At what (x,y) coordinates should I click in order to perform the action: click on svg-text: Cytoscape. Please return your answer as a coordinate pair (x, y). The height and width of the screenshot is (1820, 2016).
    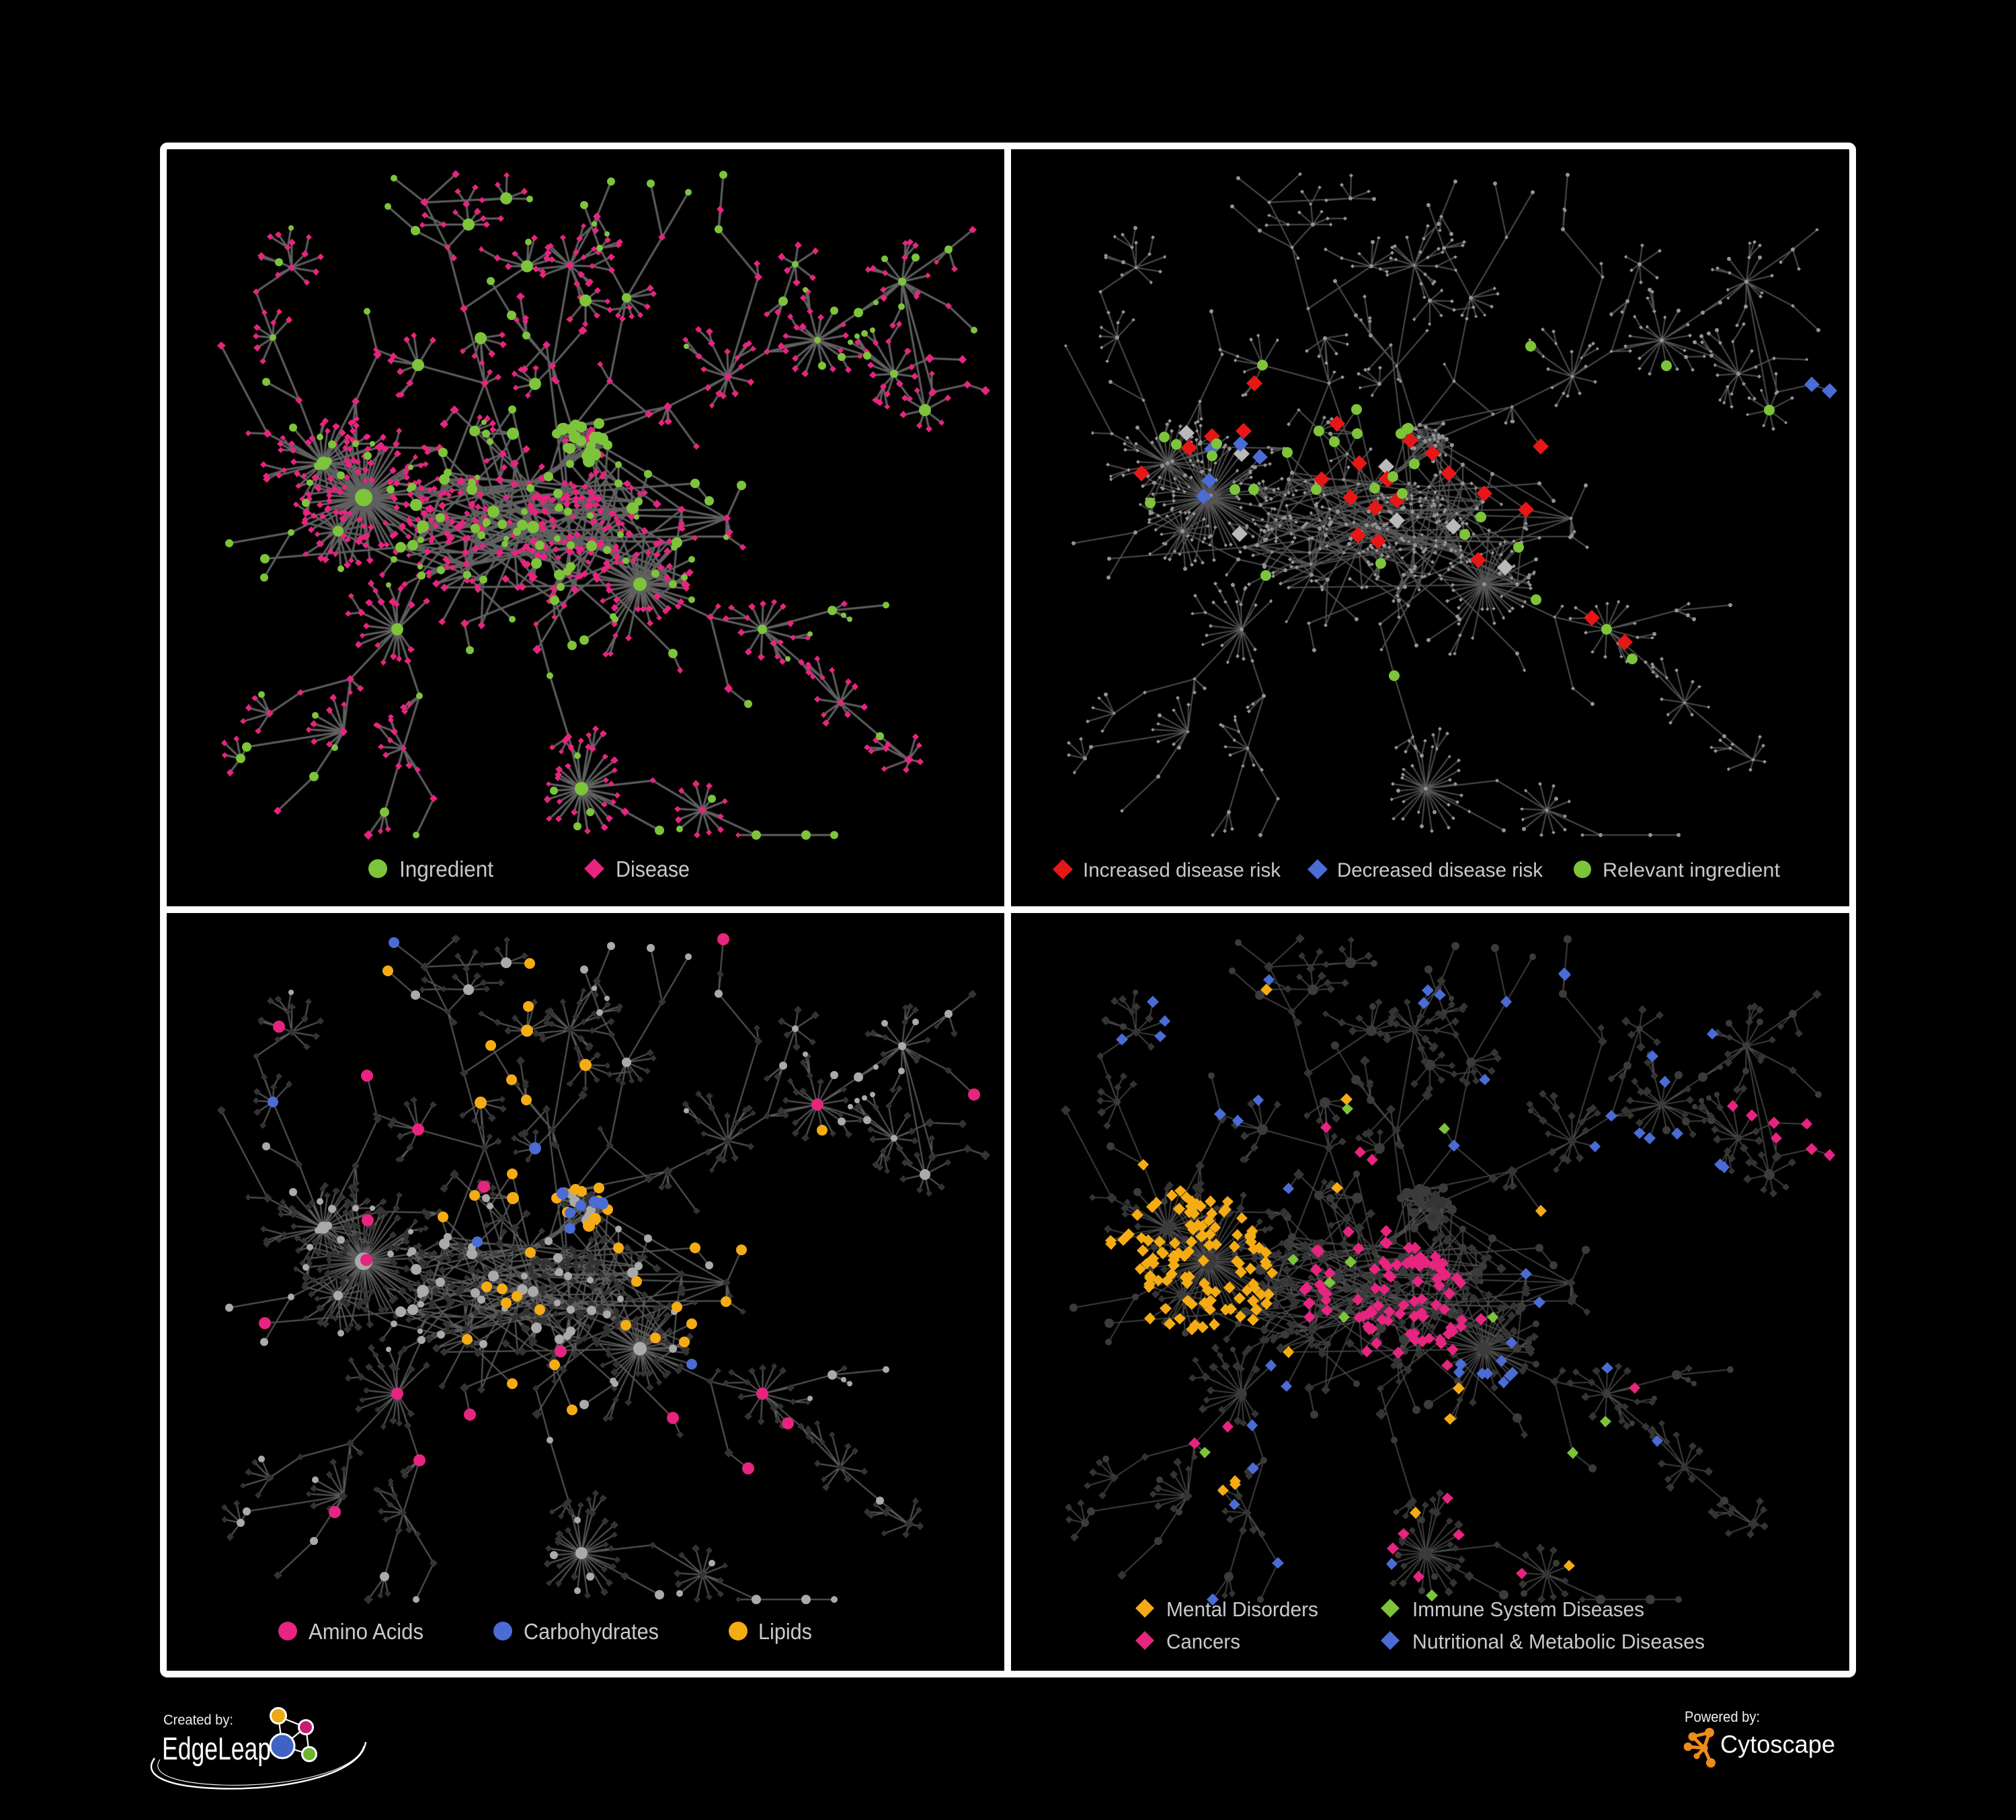
    Looking at the image, I should click on (1777, 1744).